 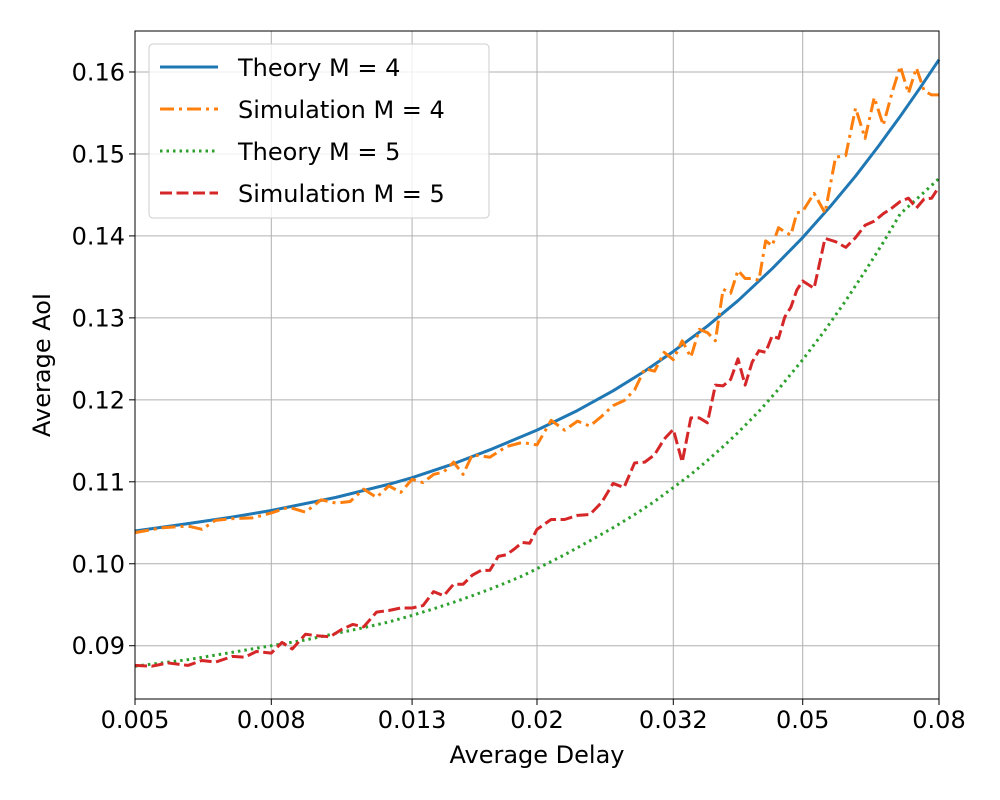 What do you see at coordinates (271, 720) in the screenshot?
I see `x-tick-label: 0.008` at bounding box center [271, 720].